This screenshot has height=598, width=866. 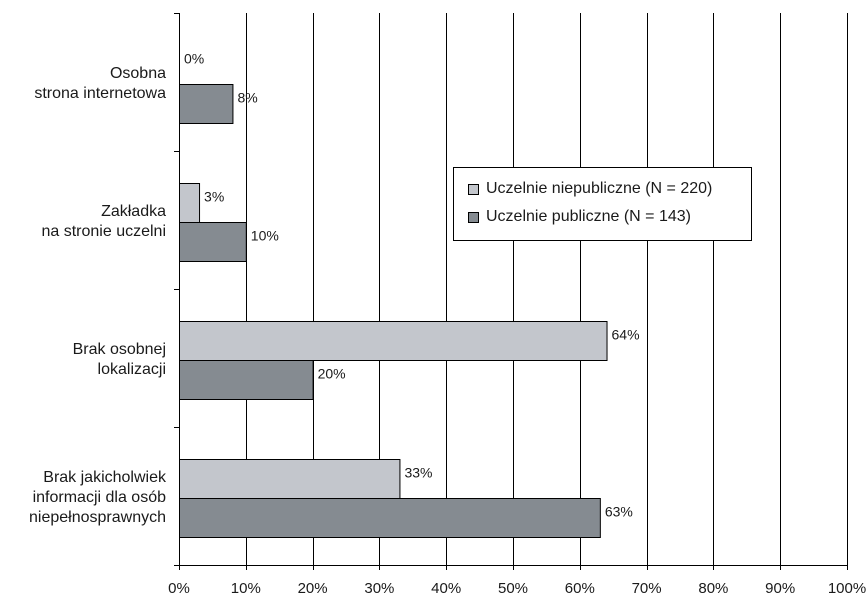 What do you see at coordinates (446, 588) in the screenshot?
I see `x-tick-label: 40%` at bounding box center [446, 588].